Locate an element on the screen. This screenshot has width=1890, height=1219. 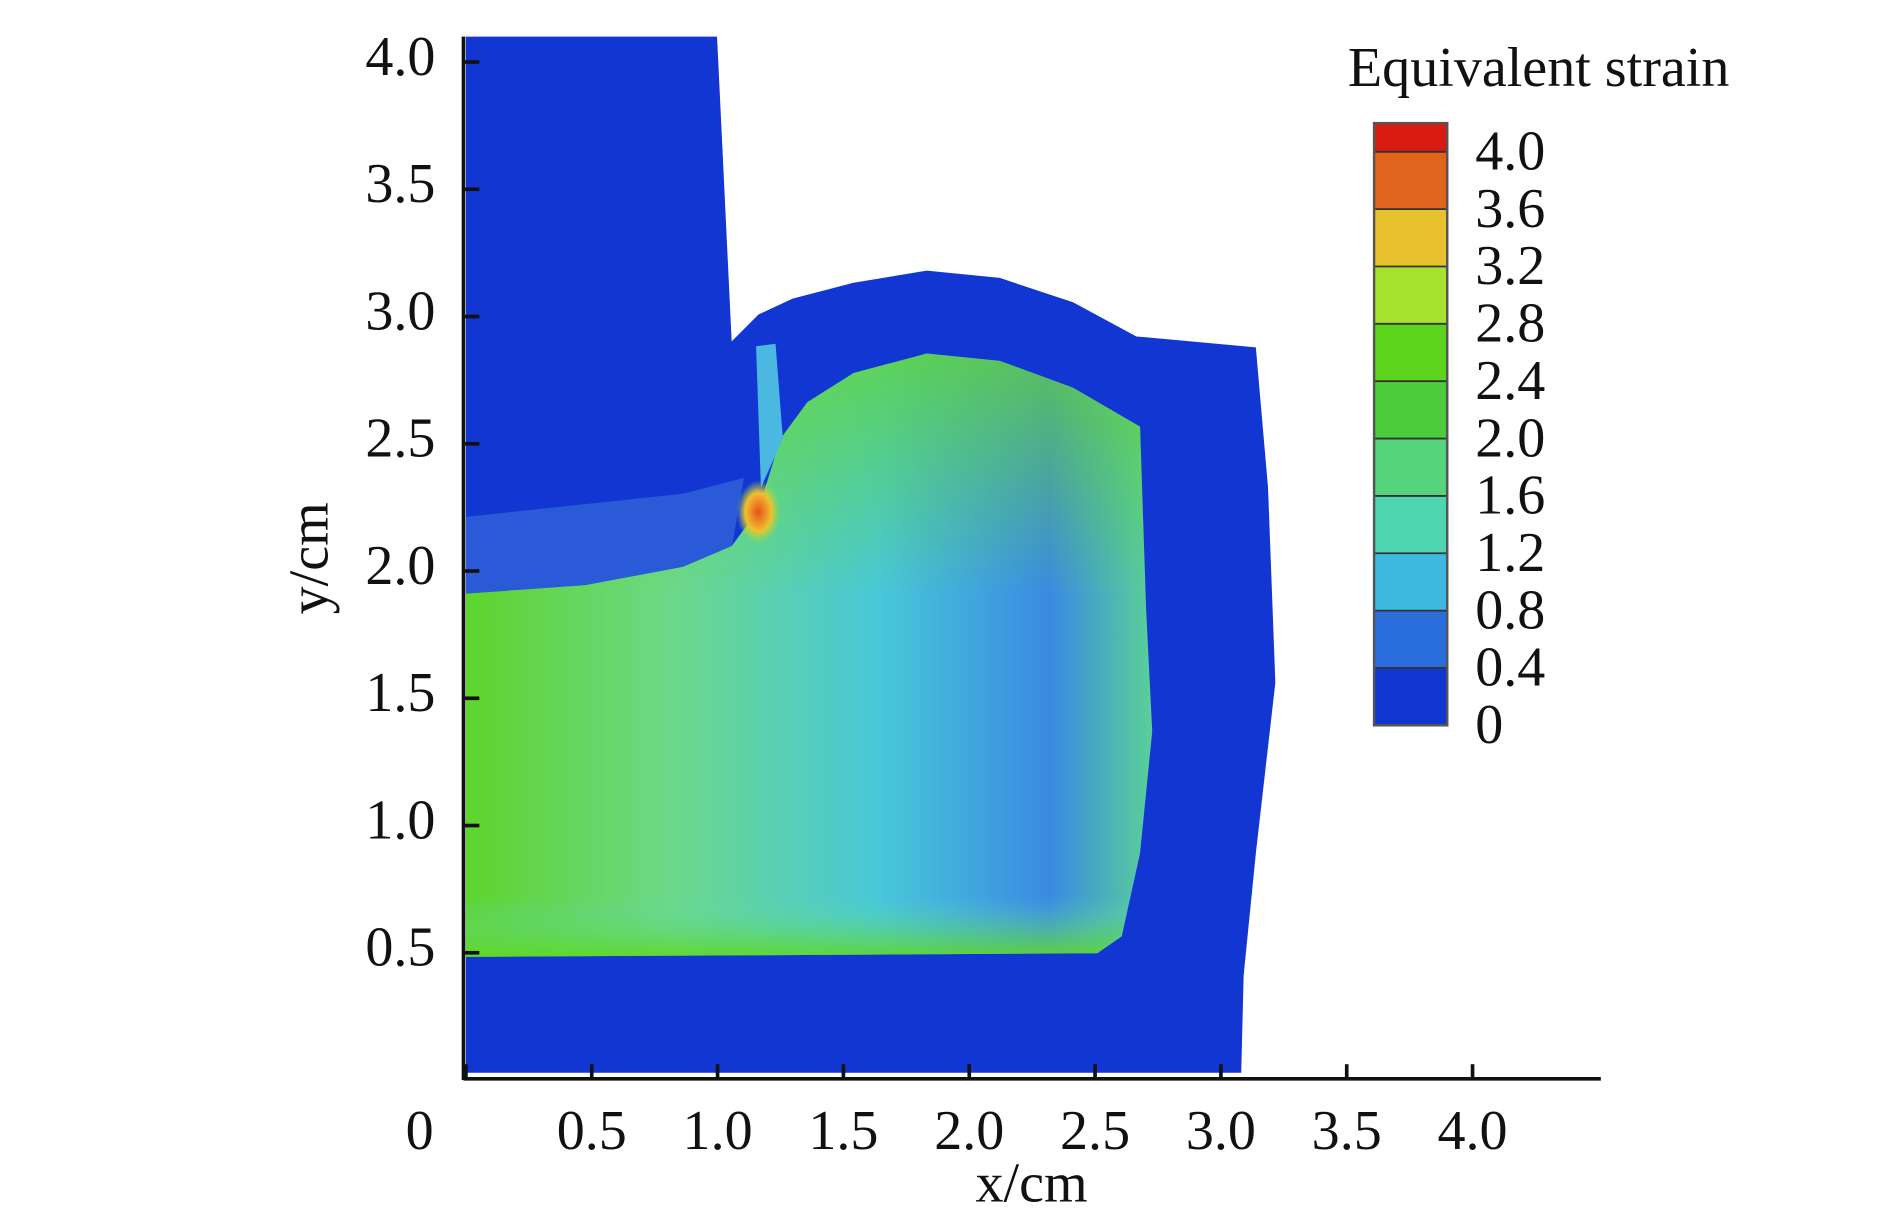
colorbar-label: 4.0 is located at coordinates (1510, 152).